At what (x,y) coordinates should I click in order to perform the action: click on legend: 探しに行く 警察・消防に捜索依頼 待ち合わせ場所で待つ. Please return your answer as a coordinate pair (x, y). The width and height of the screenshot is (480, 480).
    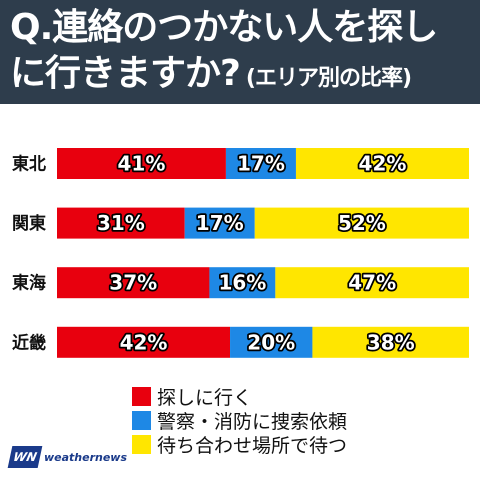
    Looking at the image, I should click on (240, 420).